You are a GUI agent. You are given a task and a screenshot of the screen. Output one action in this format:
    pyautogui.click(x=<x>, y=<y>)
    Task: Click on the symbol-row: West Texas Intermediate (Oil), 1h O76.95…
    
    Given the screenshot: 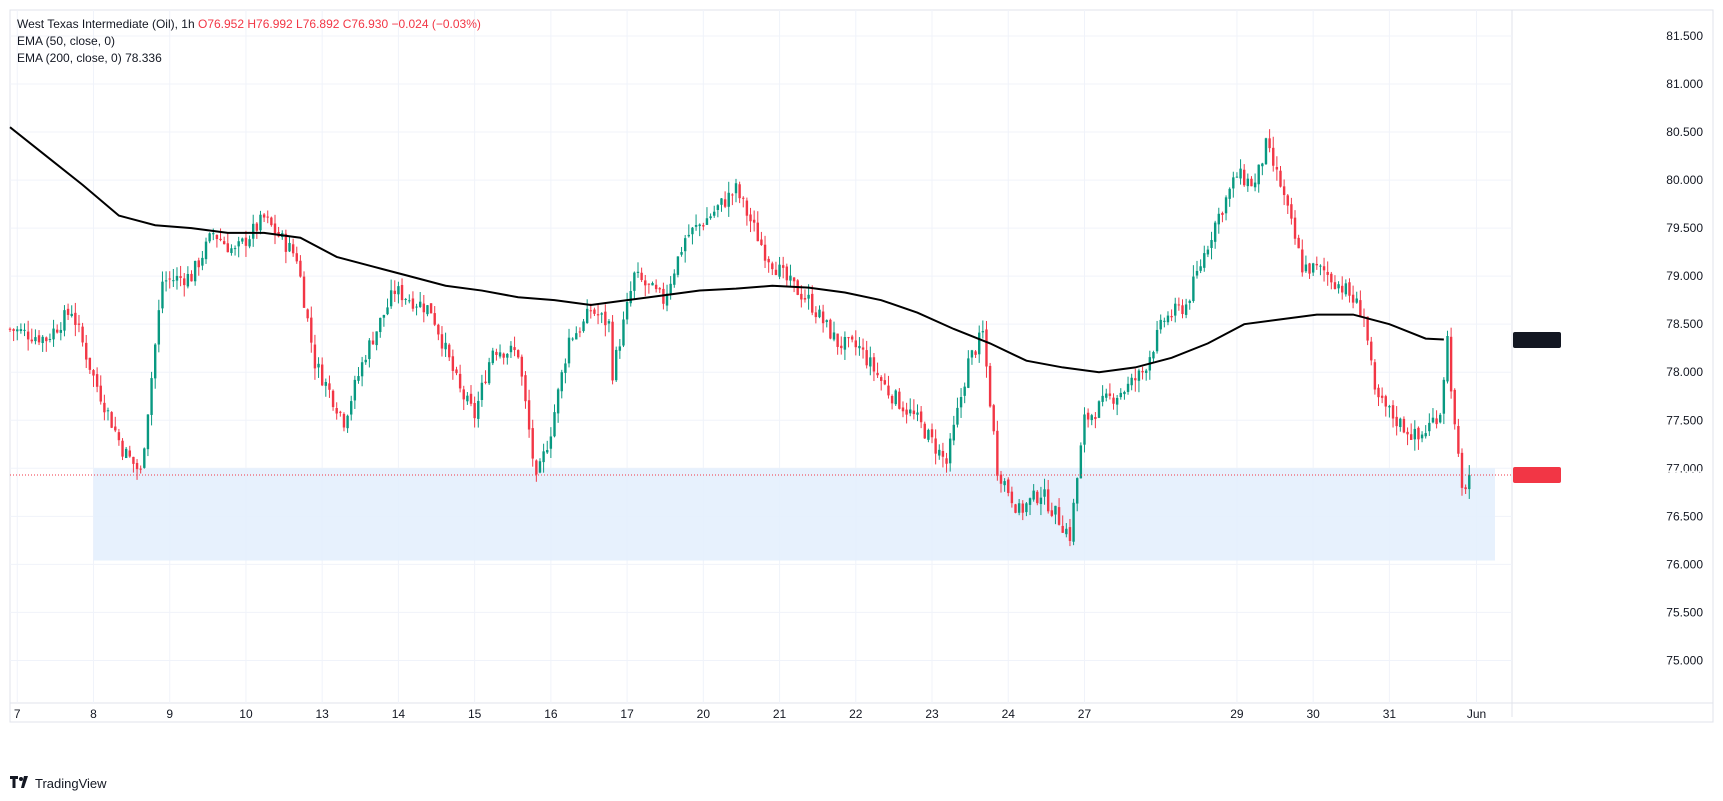 What is the action you would take?
    pyautogui.click(x=249, y=24)
    